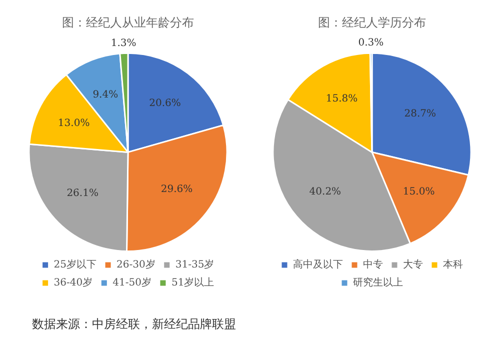  Describe the element at coordinates (75, 264) in the screenshot. I see `legend-label: 25岁以下` at that location.